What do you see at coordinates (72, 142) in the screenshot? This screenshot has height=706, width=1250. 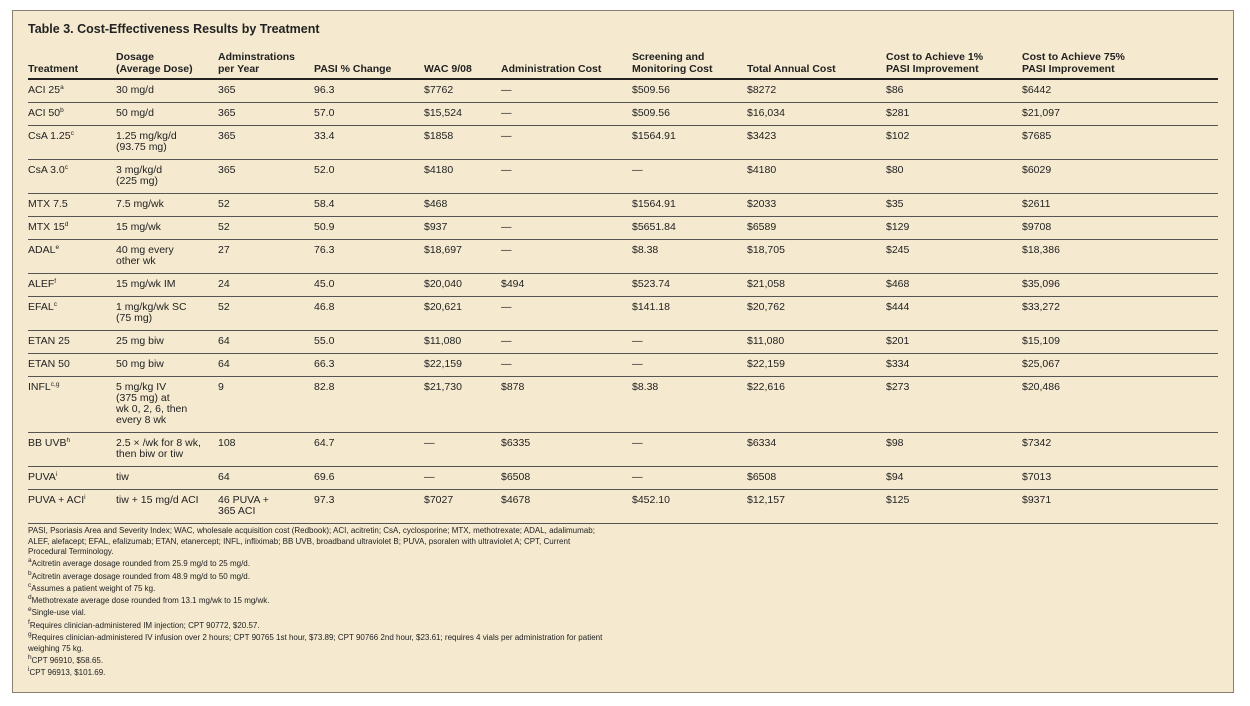 I see `cell: CsA 1.25c` at bounding box center [72, 142].